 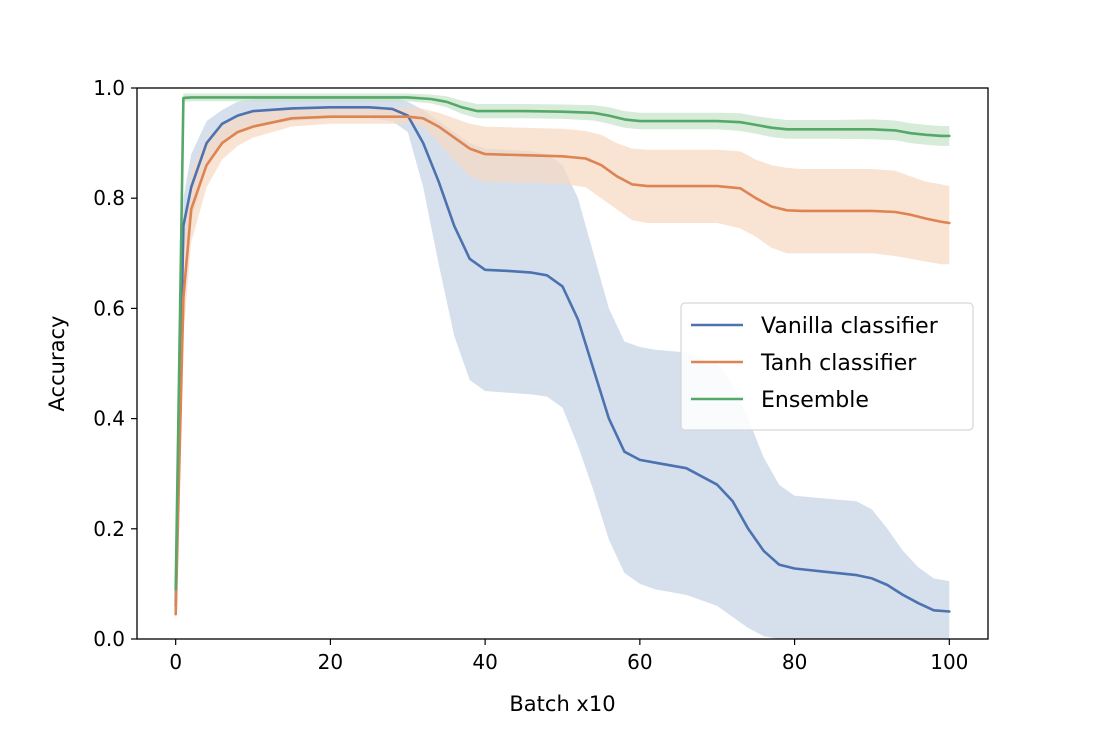 What do you see at coordinates (109, 419) in the screenshot?
I see `y-tick-label: 0.4` at bounding box center [109, 419].